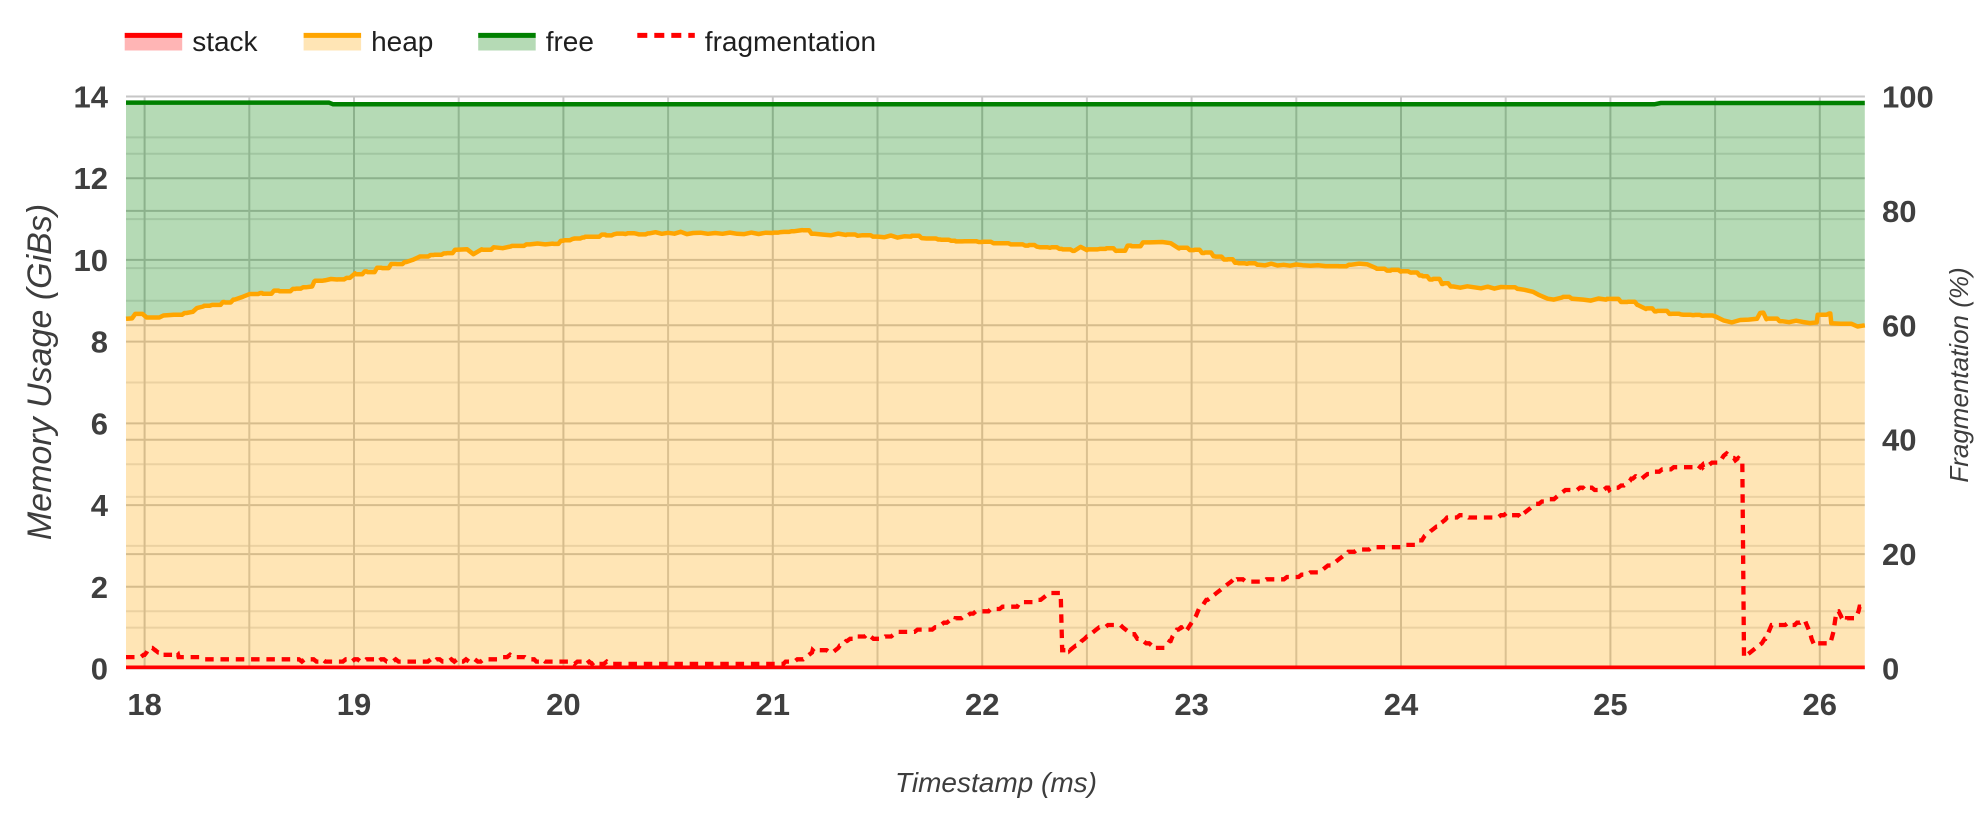 The height and width of the screenshot is (819, 1988). Describe the element at coordinates (40, 372) in the screenshot. I see `svg-text: Memory Usage (GiBs)` at that location.